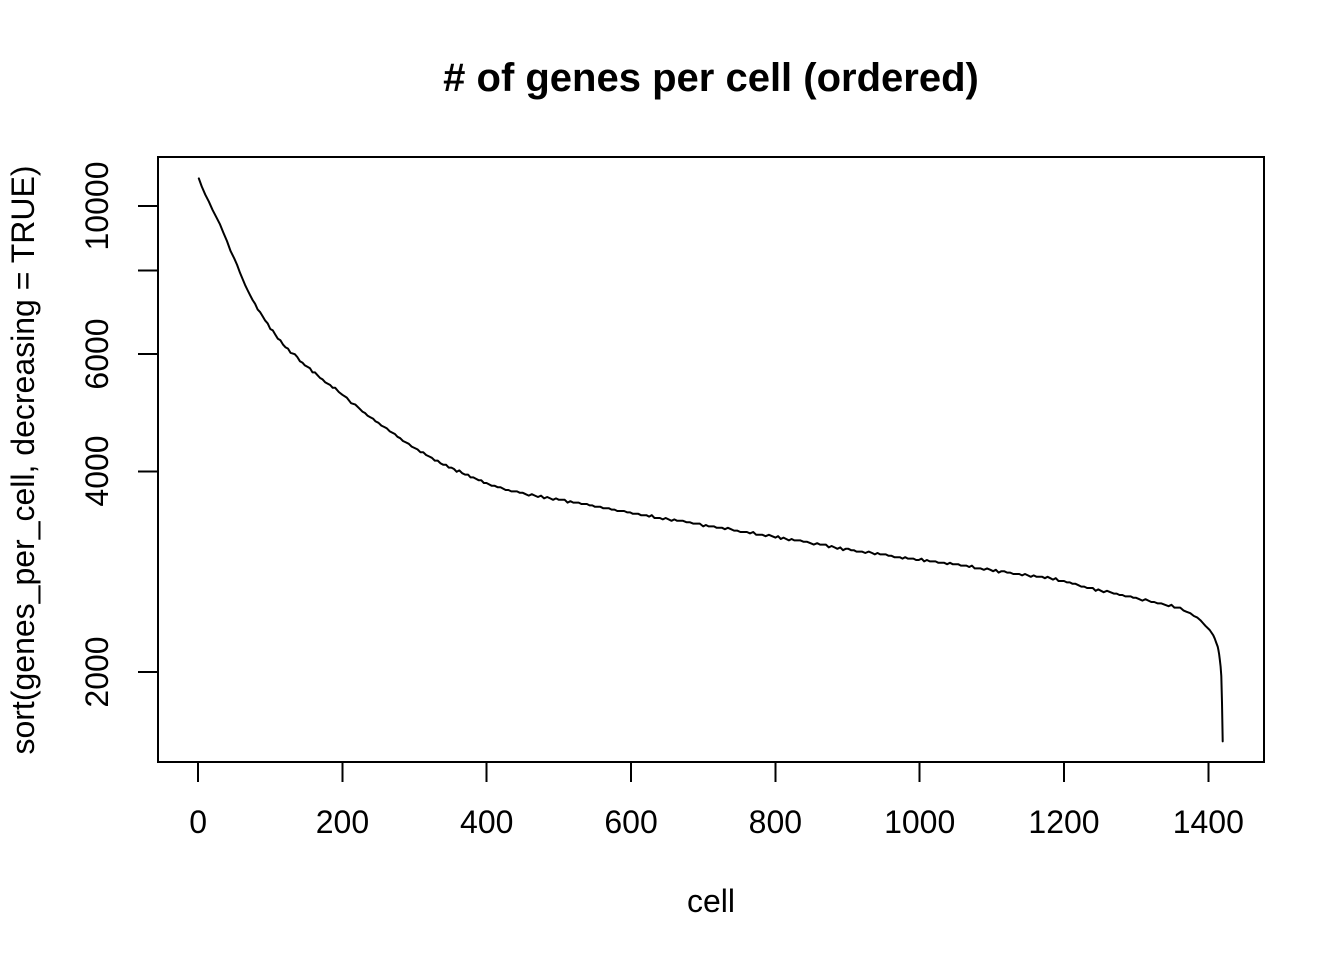  Describe the element at coordinates (23, 460) in the screenshot. I see `y-axis-title: sort(genes_per_cell, decreasing = TRUE)` at that location.